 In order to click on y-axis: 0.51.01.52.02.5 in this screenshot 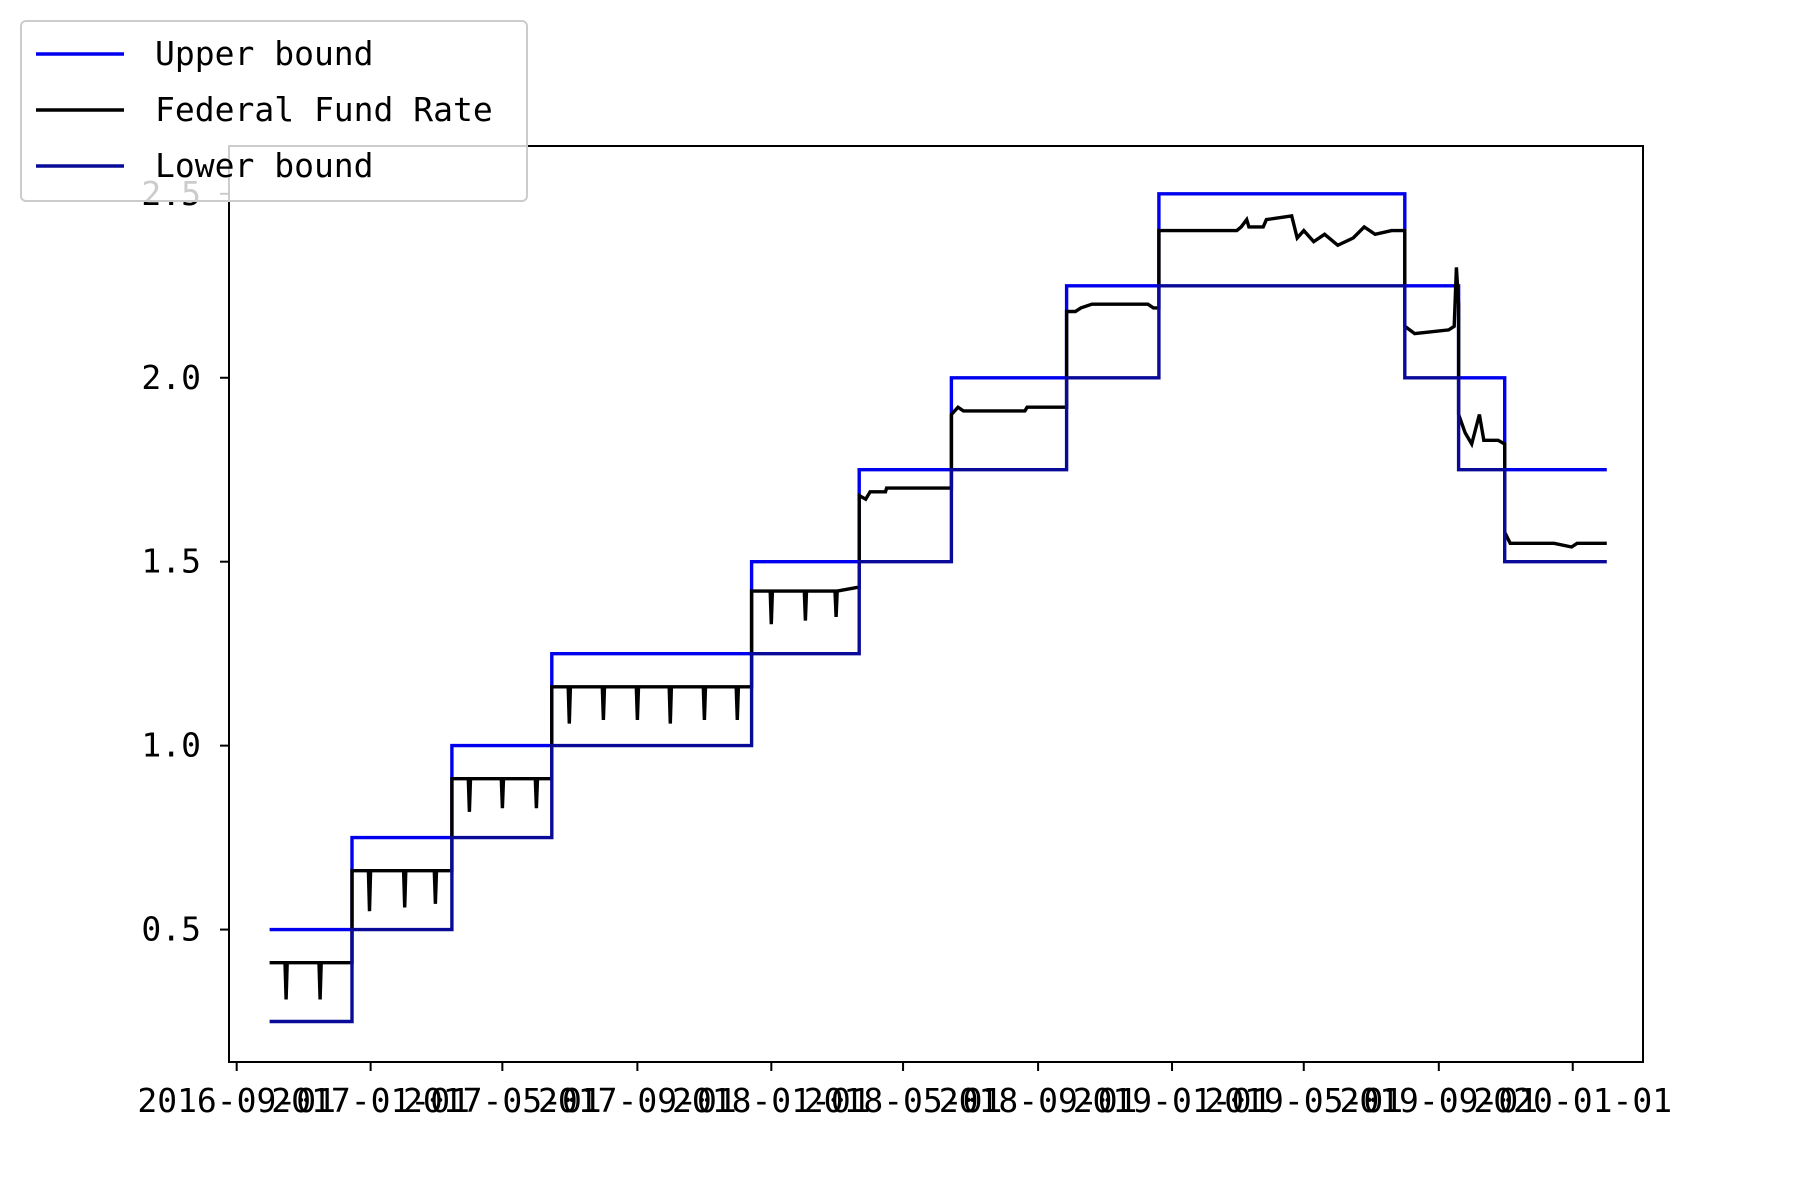, I will do `click(185, 561)`.